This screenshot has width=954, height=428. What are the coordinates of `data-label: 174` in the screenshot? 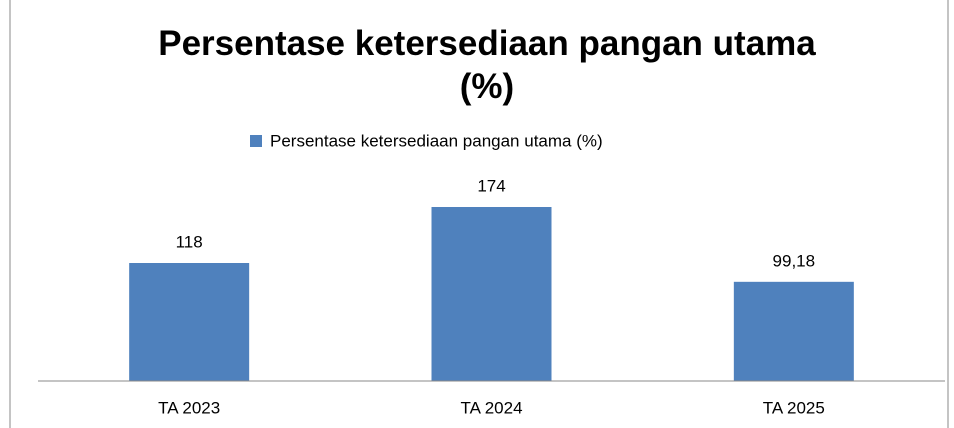 It's located at (491, 185).